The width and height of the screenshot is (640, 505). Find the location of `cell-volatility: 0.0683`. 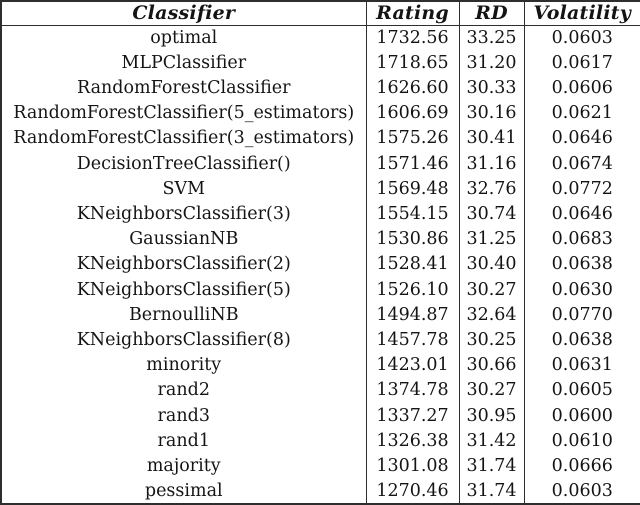

cell-volatility: 0.0683 is located at coordinates (581, 239).